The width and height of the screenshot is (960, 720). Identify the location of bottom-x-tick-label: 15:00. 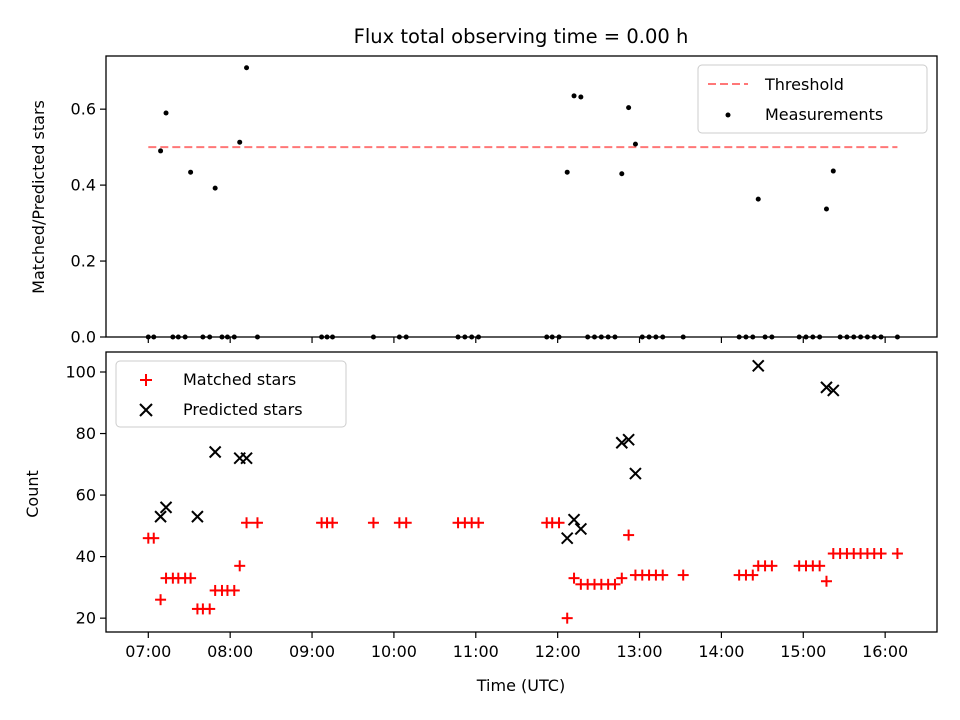
(803, 651).